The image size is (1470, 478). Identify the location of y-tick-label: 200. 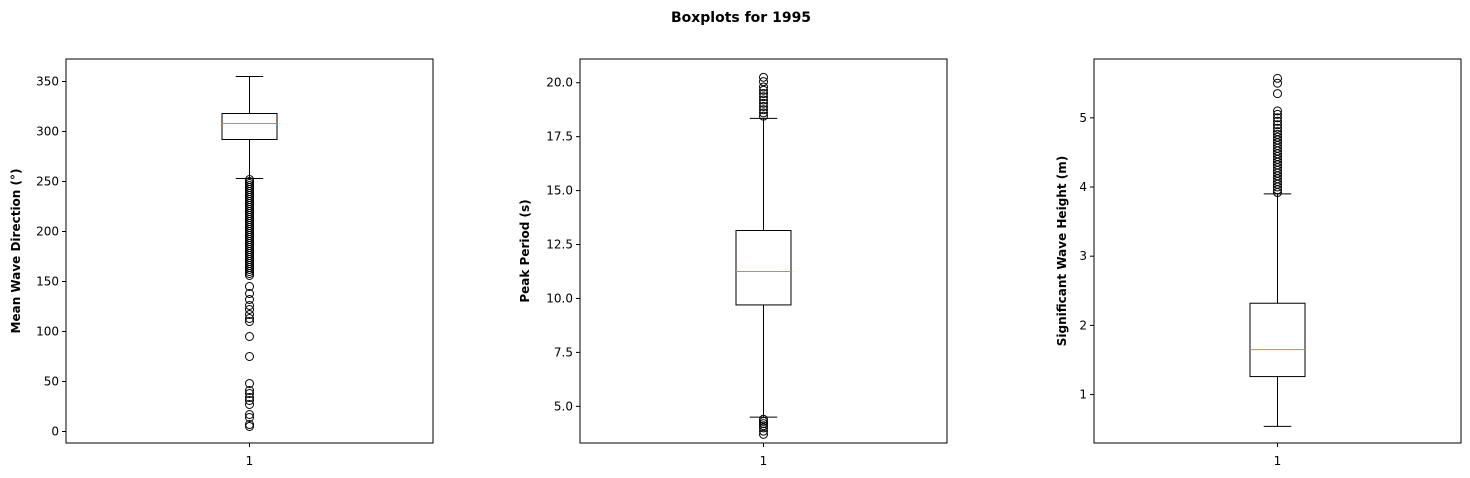
(47, 232).